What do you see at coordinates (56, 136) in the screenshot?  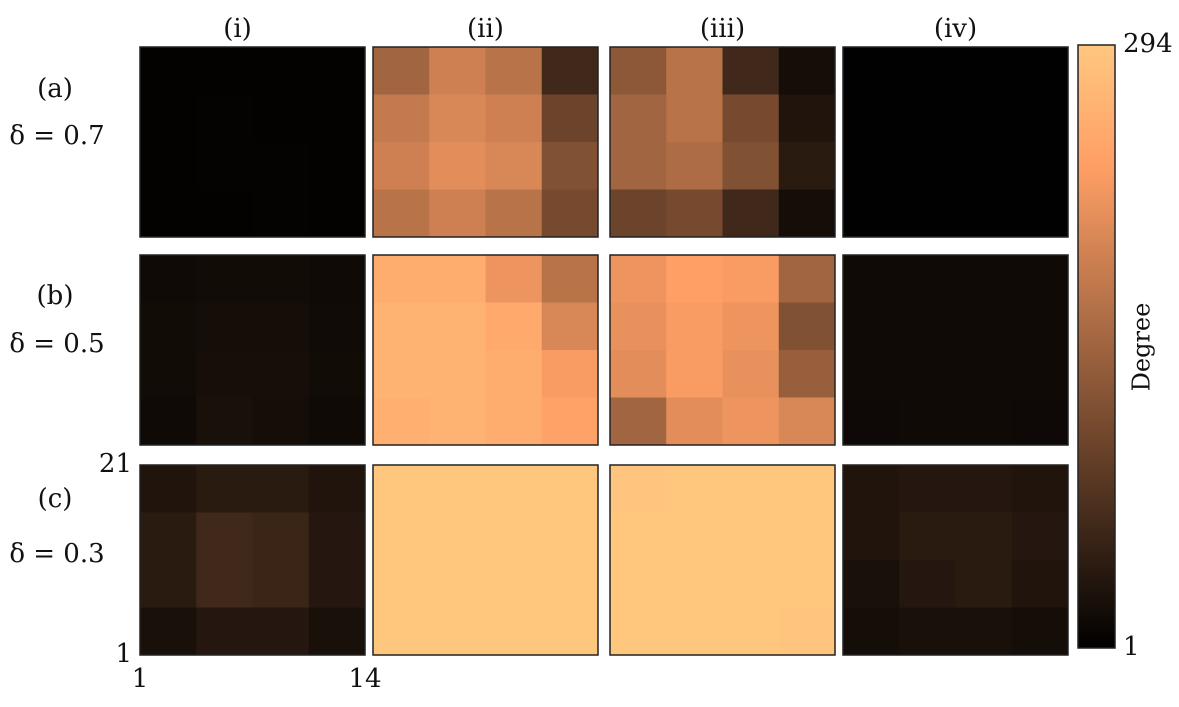 I see `delta-label: δ = 0.7` at bounding box center [56, 136].